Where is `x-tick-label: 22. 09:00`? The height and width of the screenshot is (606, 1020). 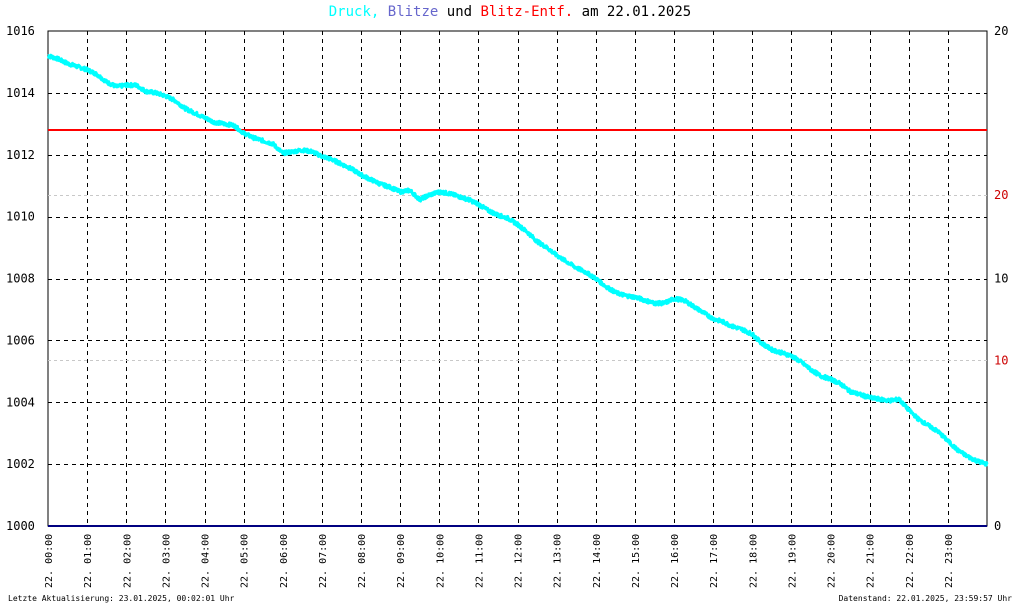 x-tick-label: 22. 09:00 is located at coordinates (401, 561).